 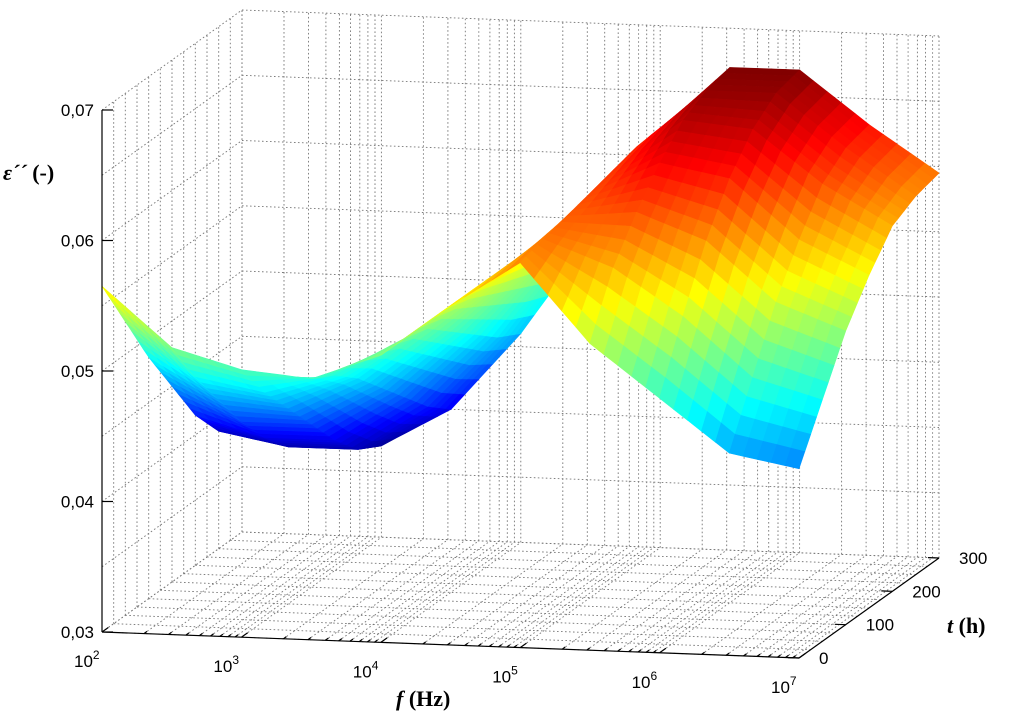 I want to click on x-axis-title: f (Hz), so click(x=423, y=698).